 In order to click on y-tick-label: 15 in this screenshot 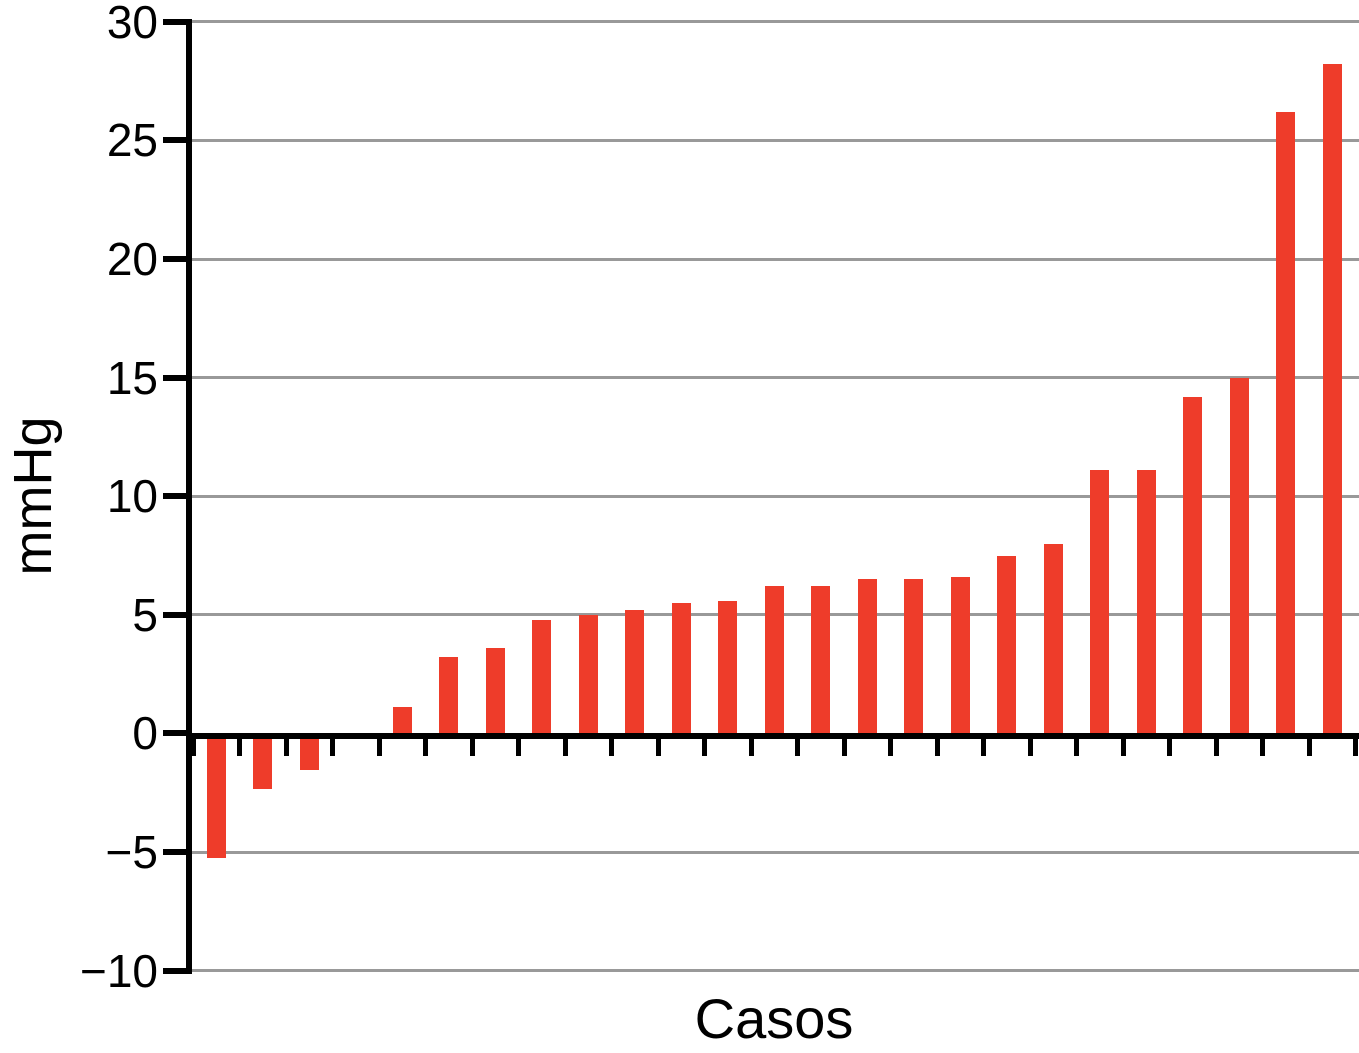, I will do `click(132, 377)`.